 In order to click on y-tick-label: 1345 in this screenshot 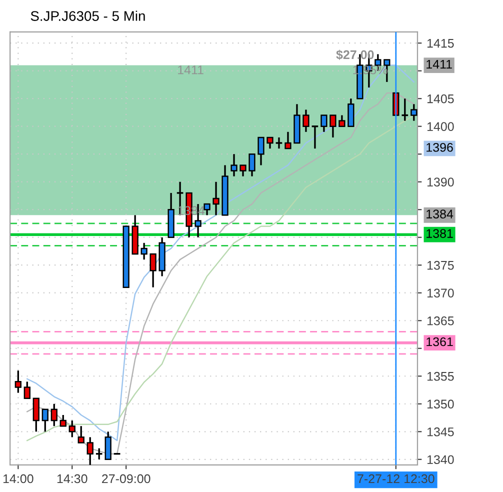, I will do `click(440, 431)`.